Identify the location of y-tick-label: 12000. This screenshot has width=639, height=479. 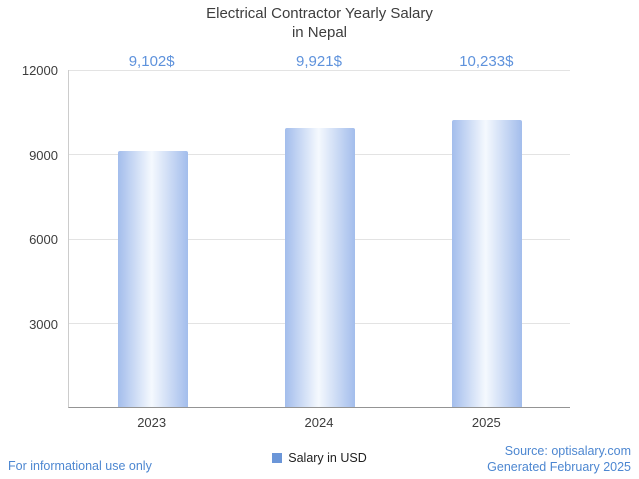
(39, 70).